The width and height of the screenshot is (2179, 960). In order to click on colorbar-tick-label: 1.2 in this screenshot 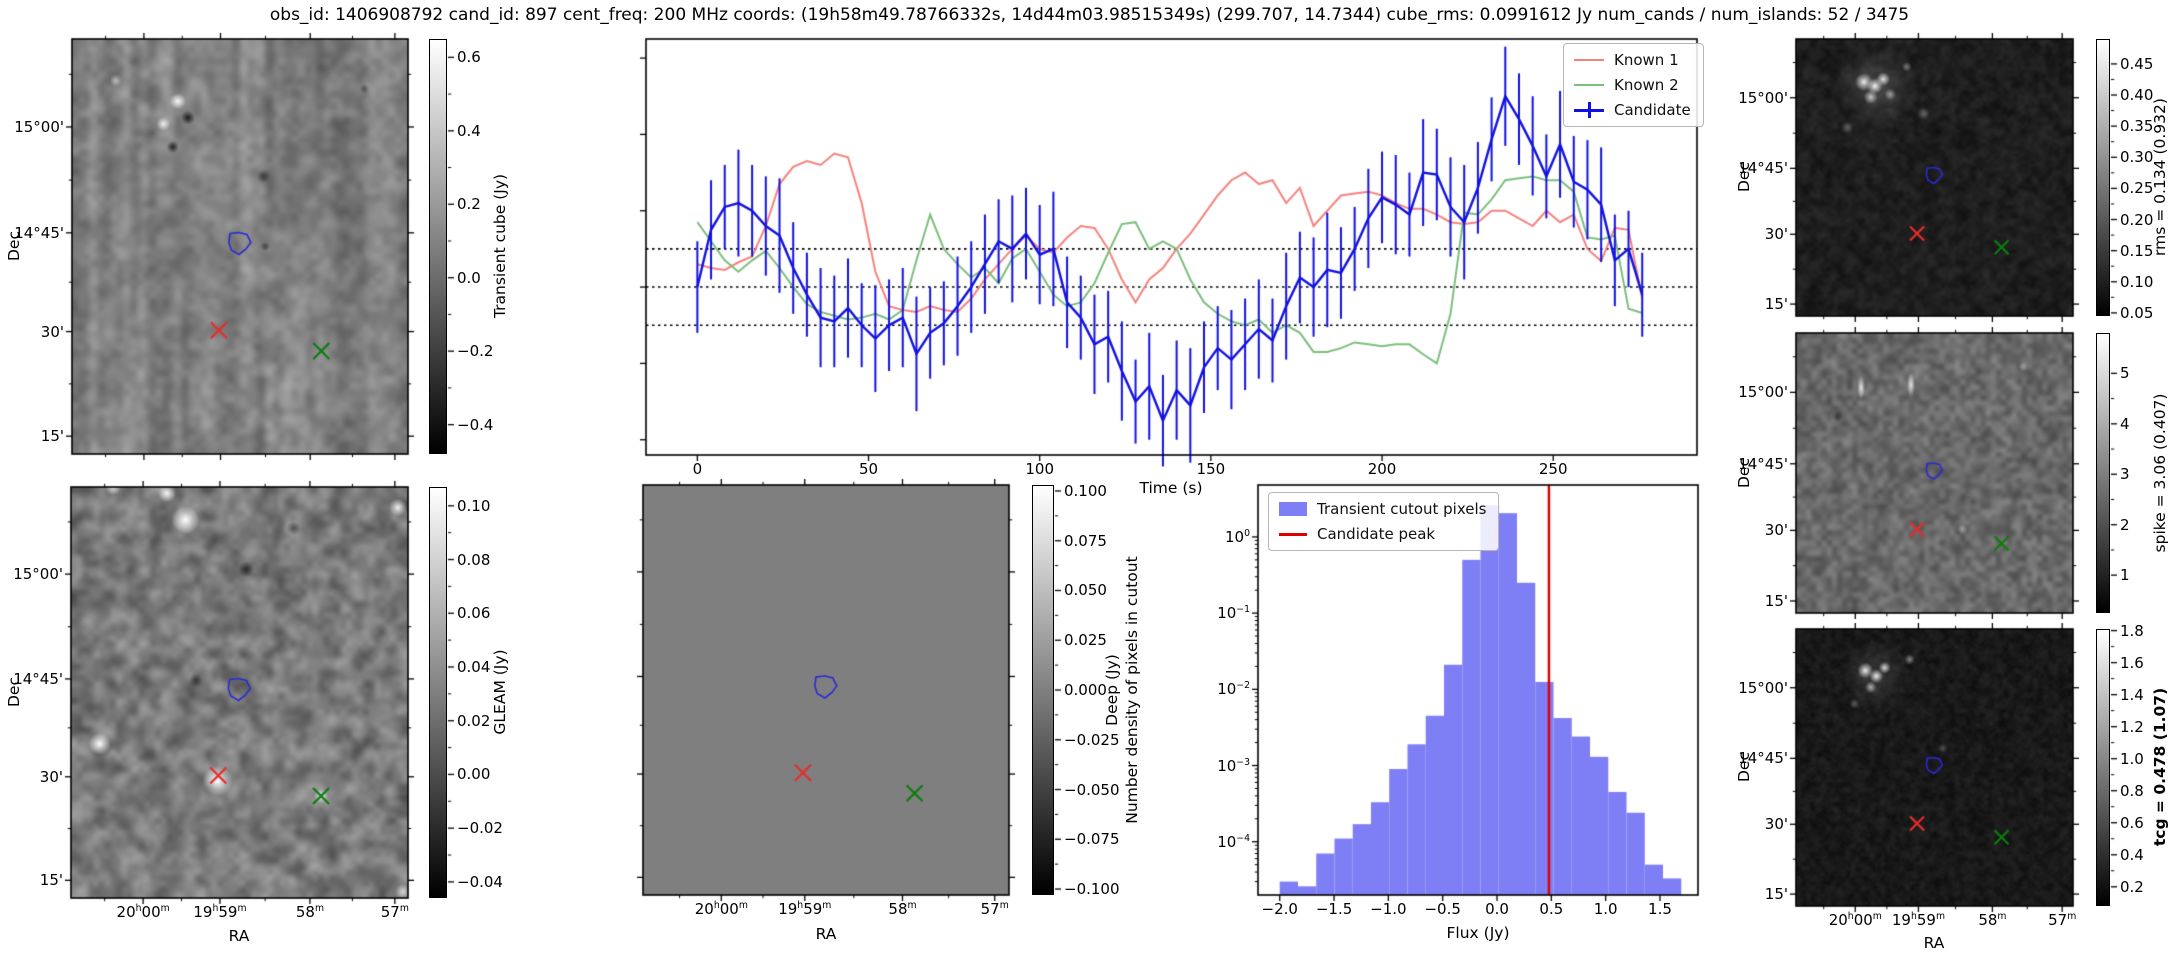, I will do `click(2132, 726)`.